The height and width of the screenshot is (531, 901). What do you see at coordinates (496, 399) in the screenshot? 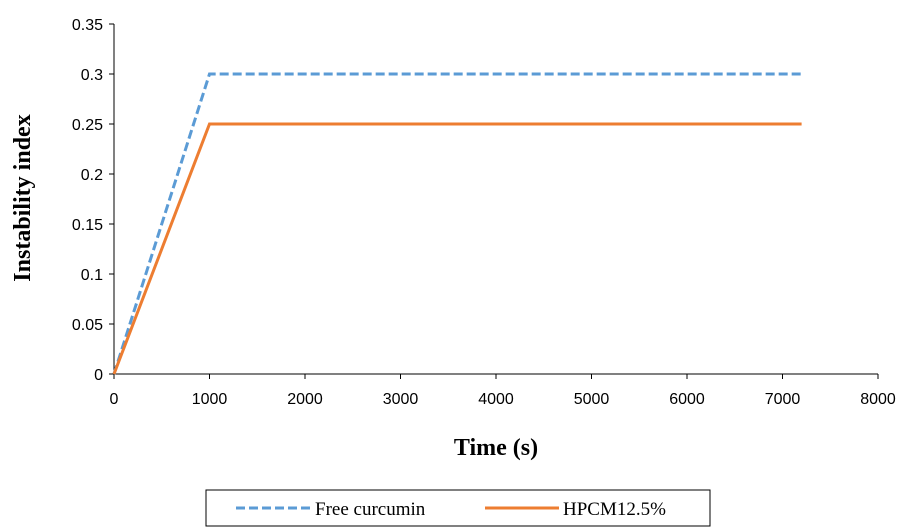
I see `x-tick-label: 4000` at bounding box center [496, 399].